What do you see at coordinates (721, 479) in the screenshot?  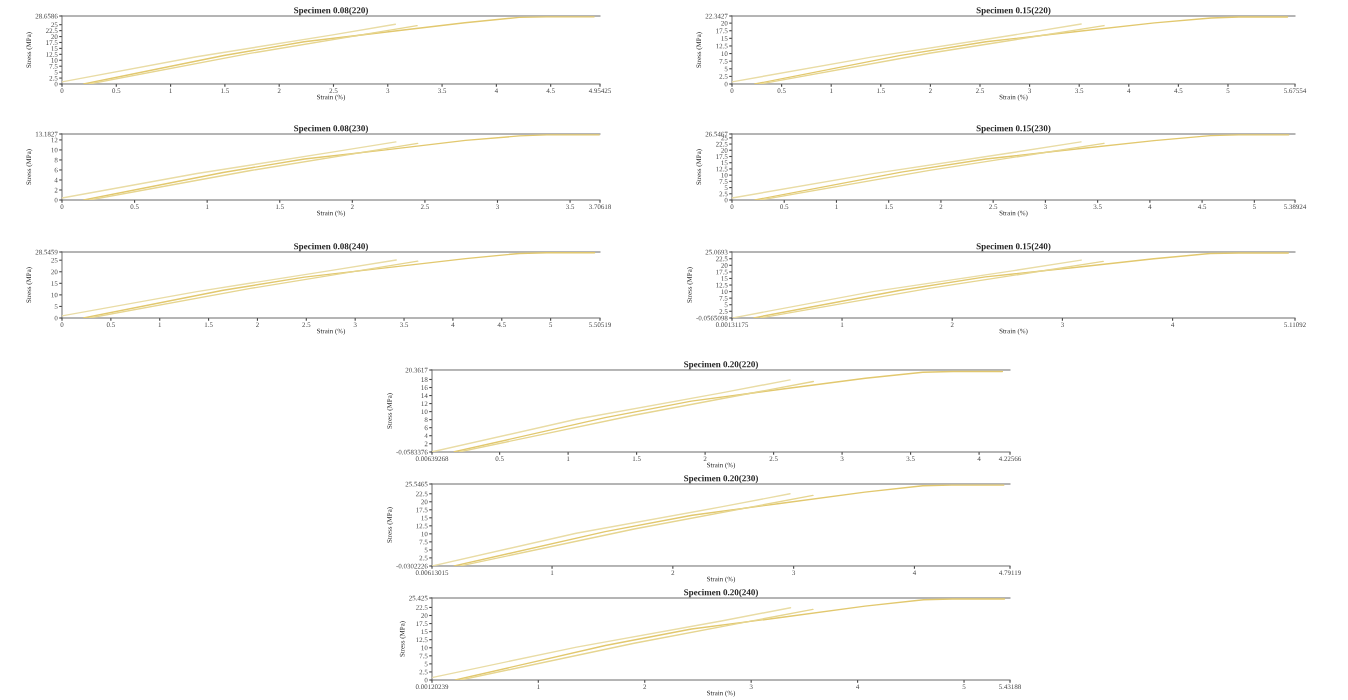 I see `chart-title: Specimen 0.20(230)` at bounding box center [721, 479].